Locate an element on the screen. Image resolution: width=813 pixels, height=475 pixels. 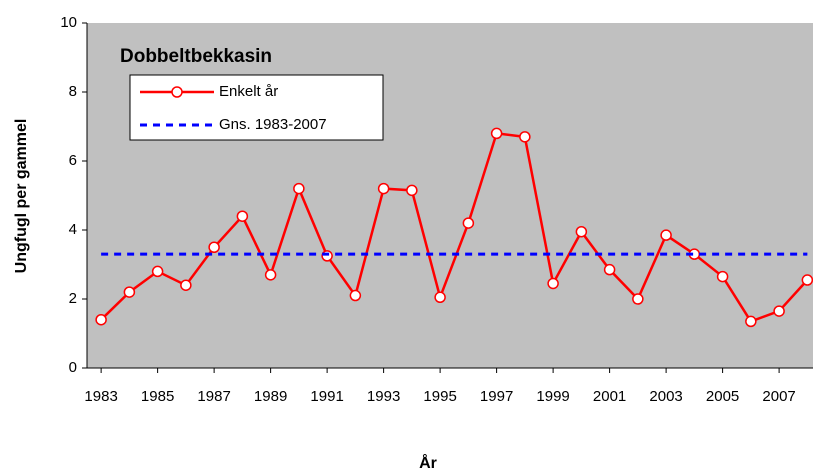
legend-label: Enkelt år is located at coordinates (248, 91).